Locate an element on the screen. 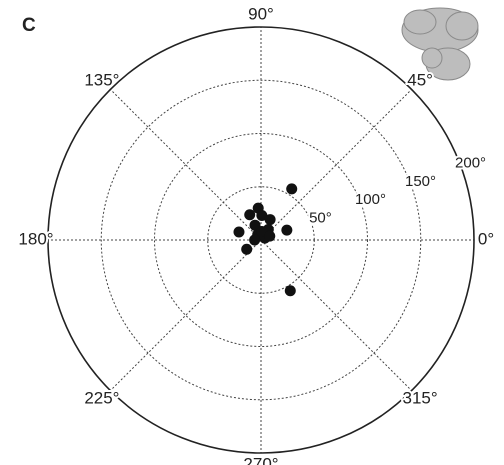 The width and height of the screenshot is (504, 465). theta-tick-label: 180° is located at coordinates (35, 238).